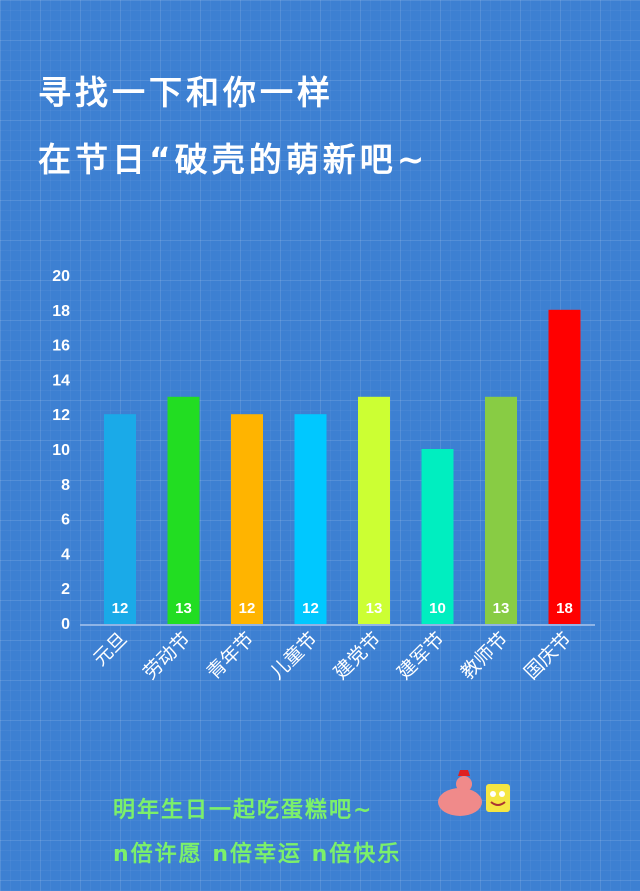 The height and width of the screenshot is (891, 640). I want to click on bar-教师节, so click(501, 510).